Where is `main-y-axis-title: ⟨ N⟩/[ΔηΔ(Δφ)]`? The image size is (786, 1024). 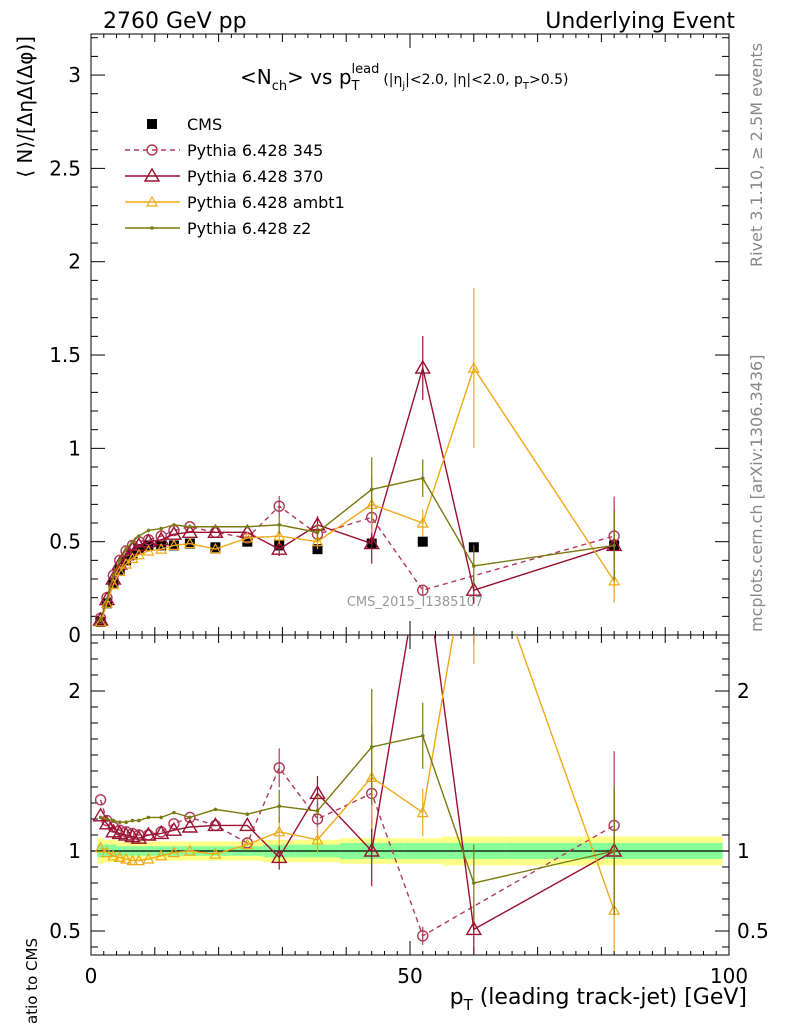 main-y-axis-title: ⟨ N⟩/[ΔηΔ(Δφ)] is located at coordinates (25, 107).